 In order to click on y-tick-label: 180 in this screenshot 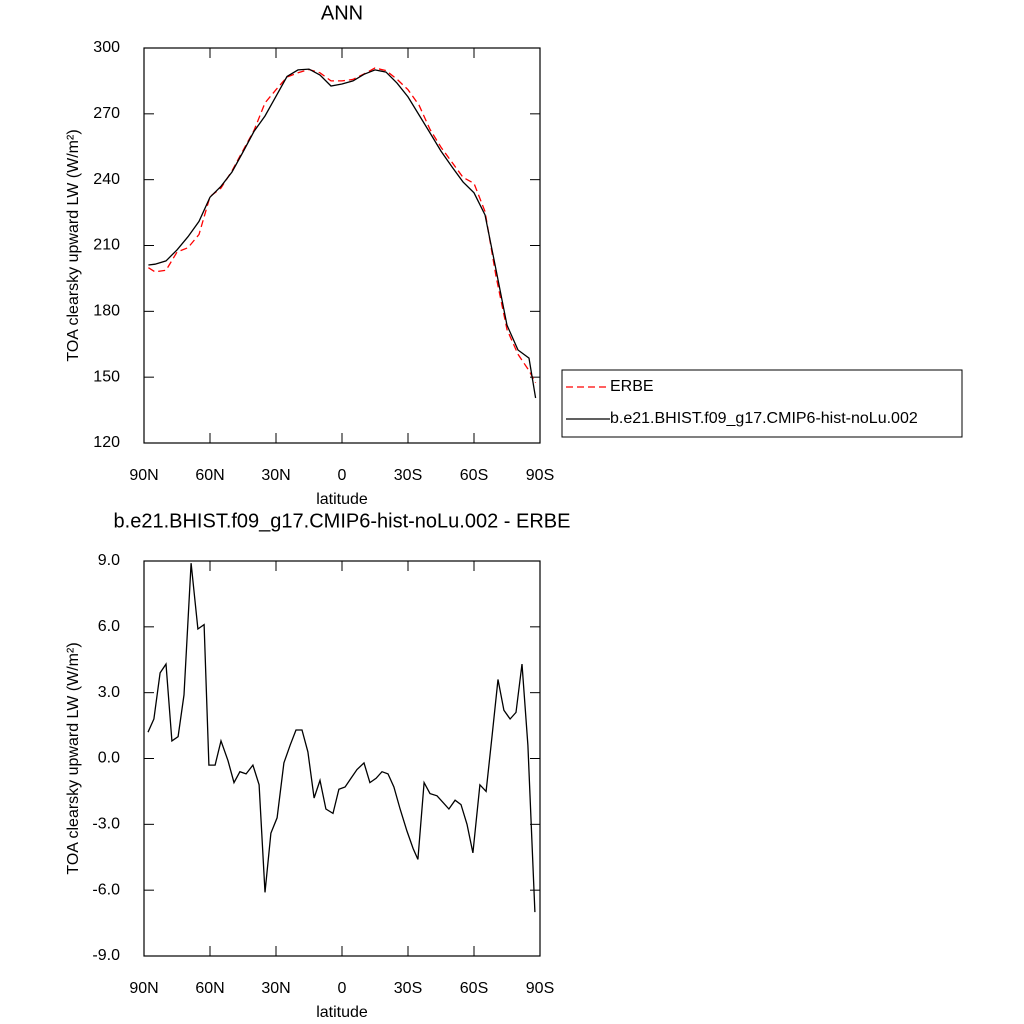, I will do `click(106, 311)`.